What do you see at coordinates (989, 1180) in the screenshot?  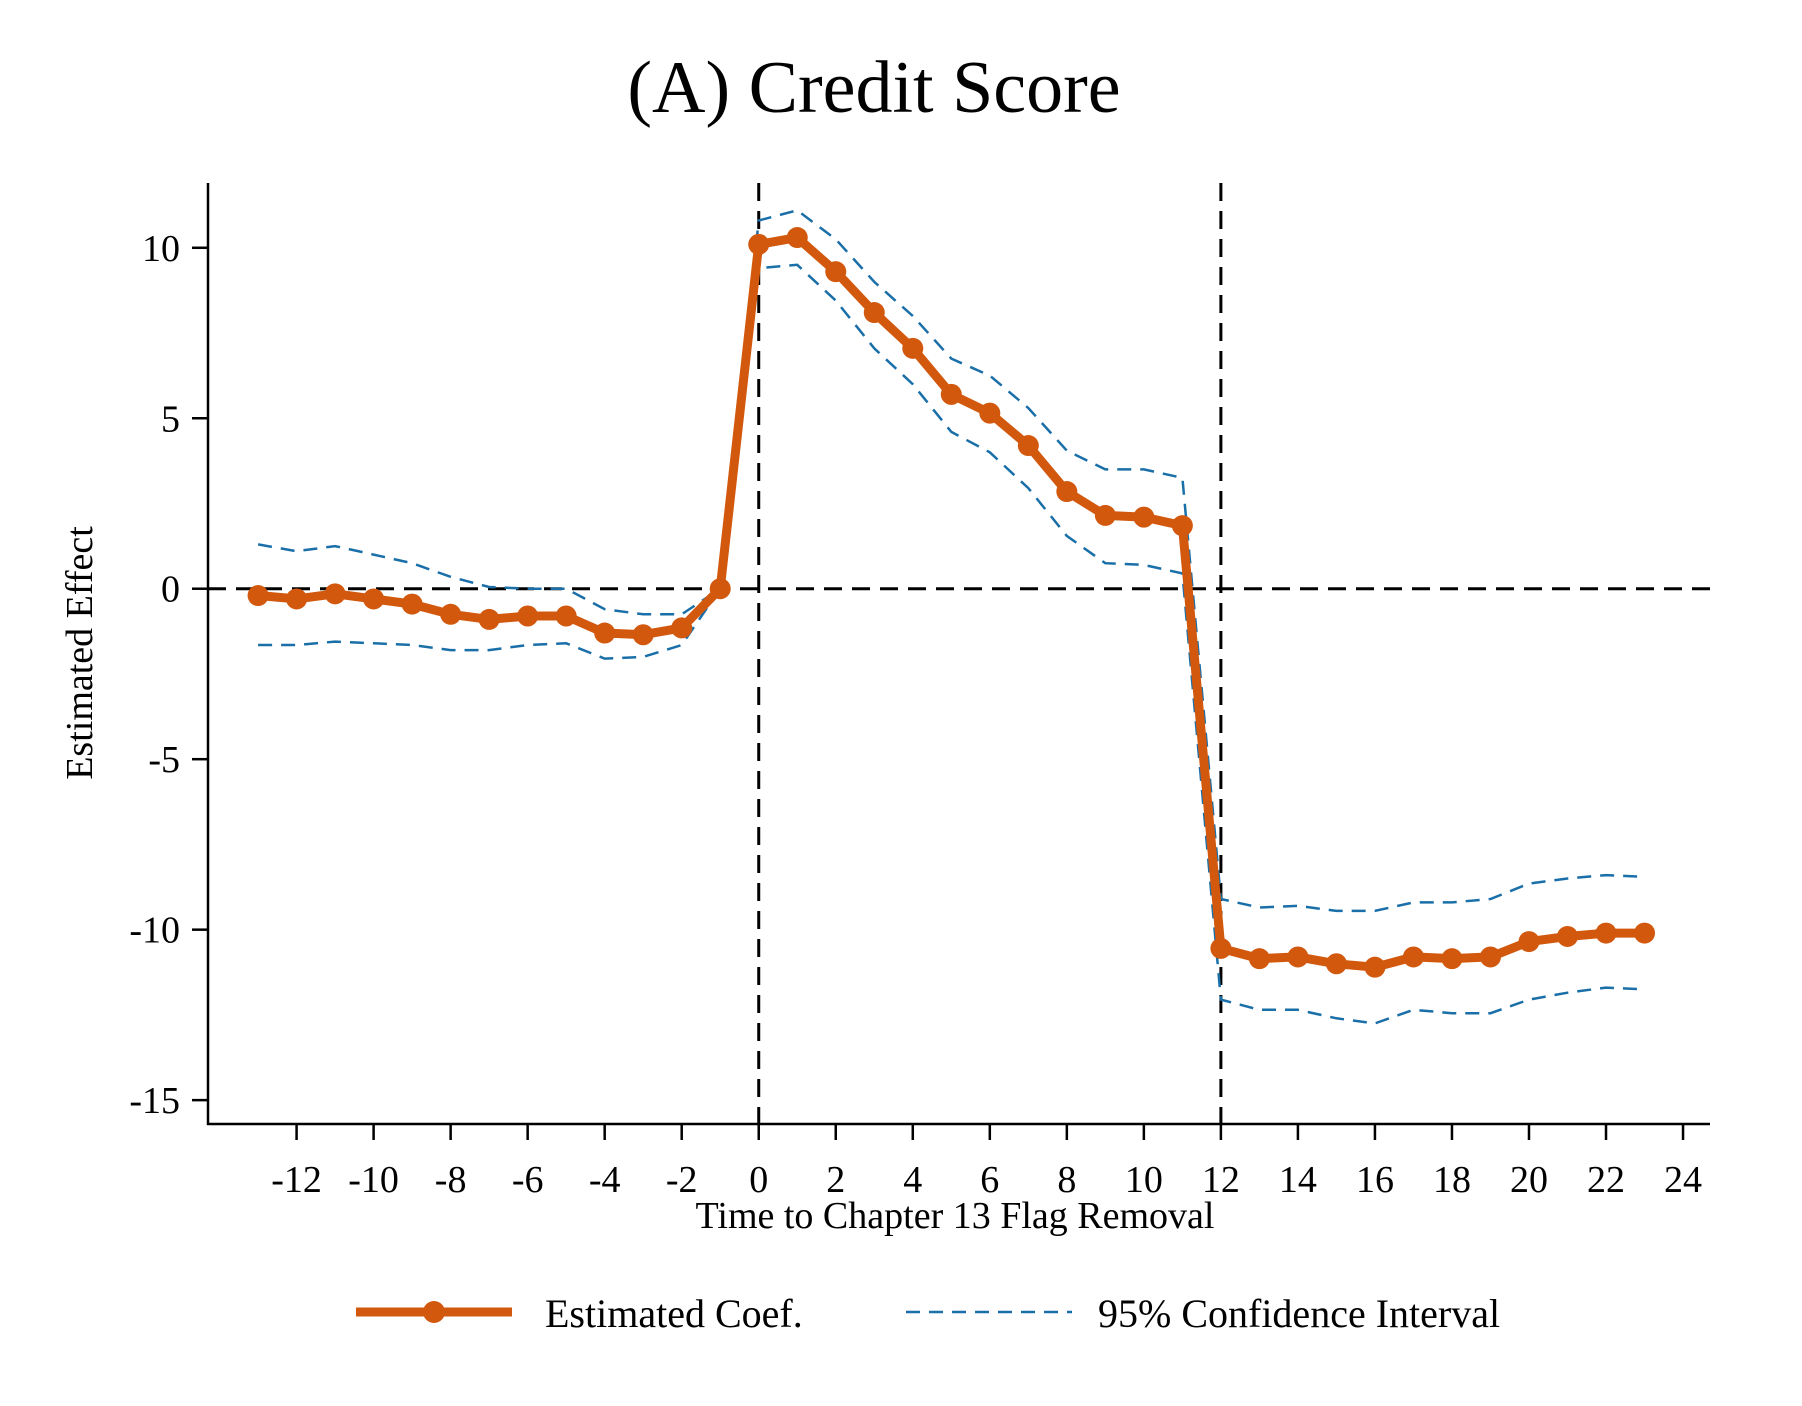 I see `x-tick-label: 6` at bounding box center [989, 1180].